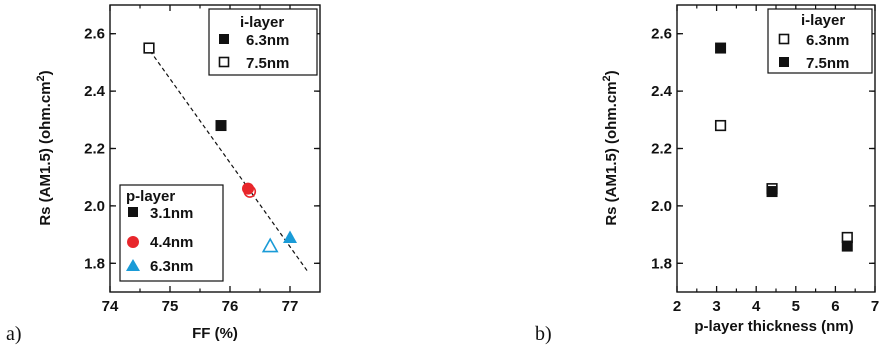  Describe the element at coordinates (661, 149) in the screenshot. I see `b-y-tick-label: 2.2` at that location.